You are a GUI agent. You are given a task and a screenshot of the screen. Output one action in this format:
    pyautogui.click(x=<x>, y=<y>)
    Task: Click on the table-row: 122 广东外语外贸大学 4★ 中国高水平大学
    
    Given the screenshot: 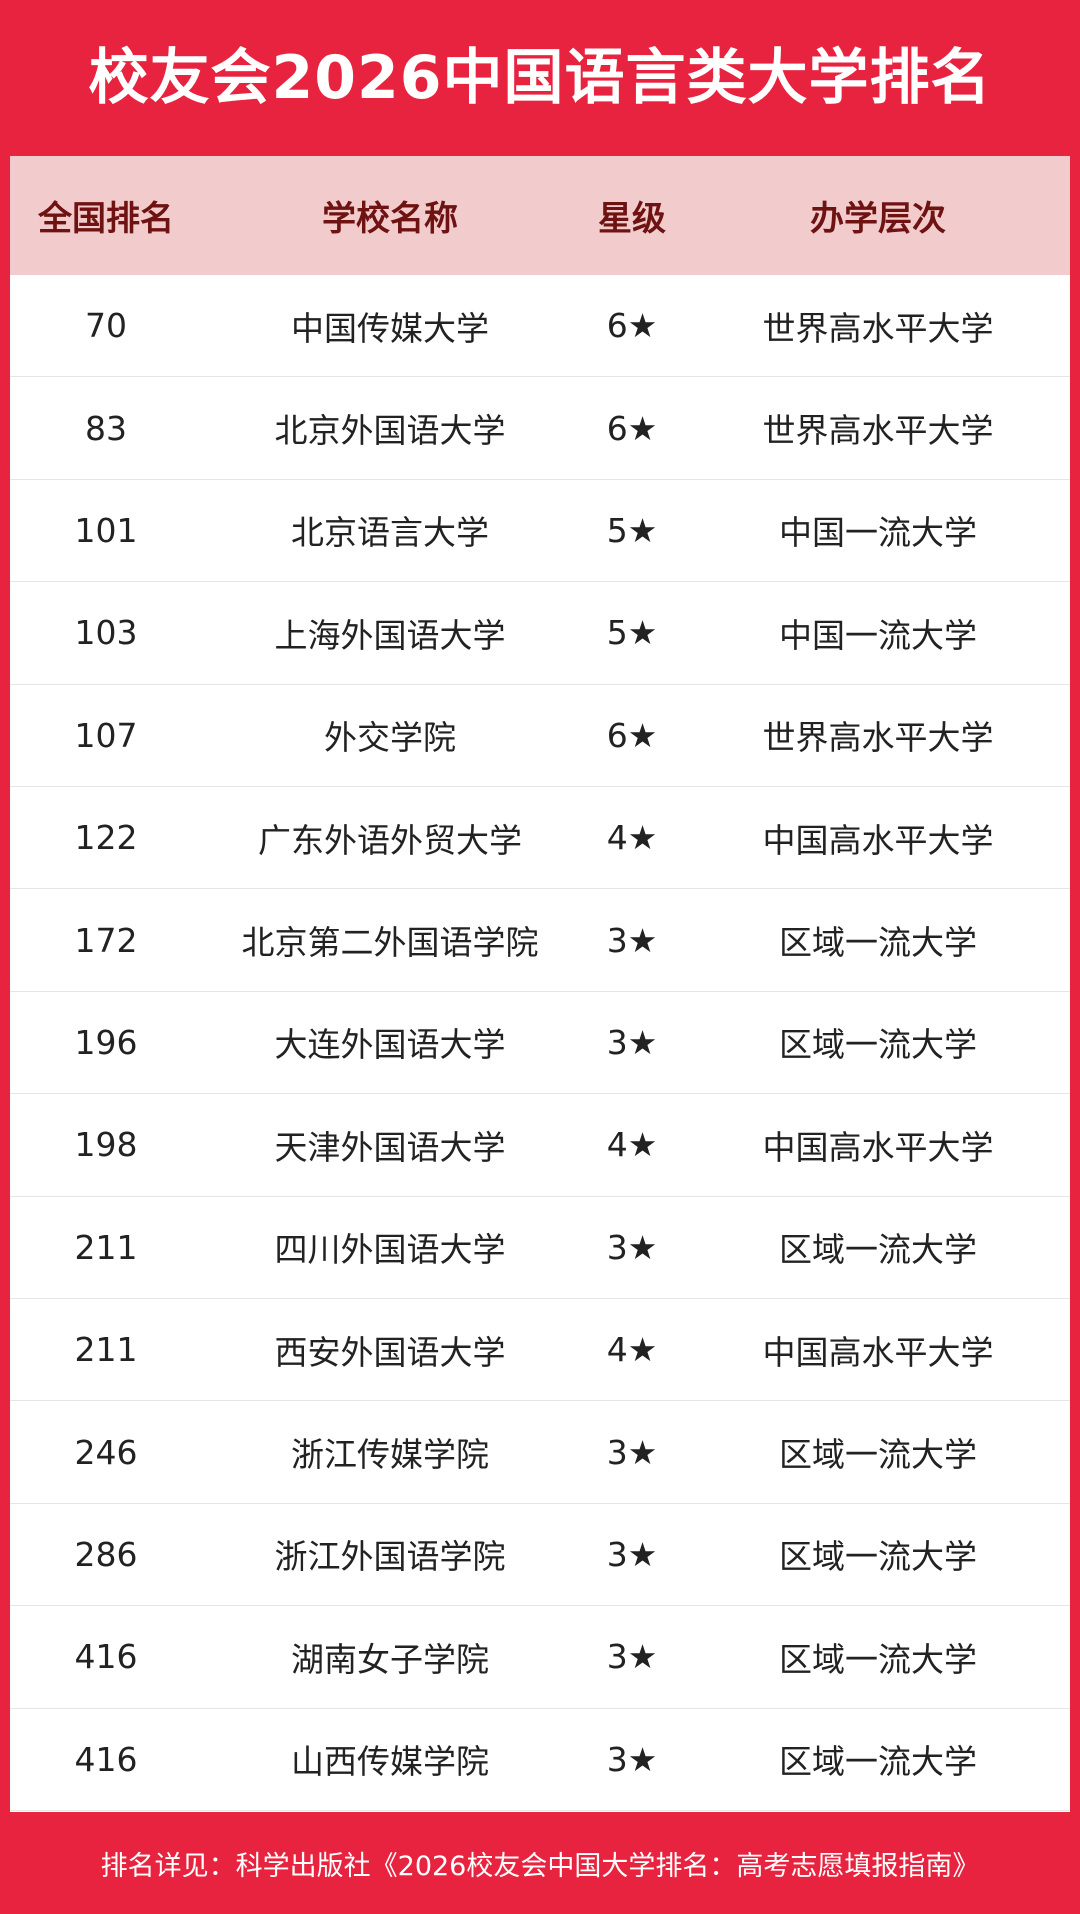 What is the action you would take?
    pyautogui.click(x=540, y=838)
    